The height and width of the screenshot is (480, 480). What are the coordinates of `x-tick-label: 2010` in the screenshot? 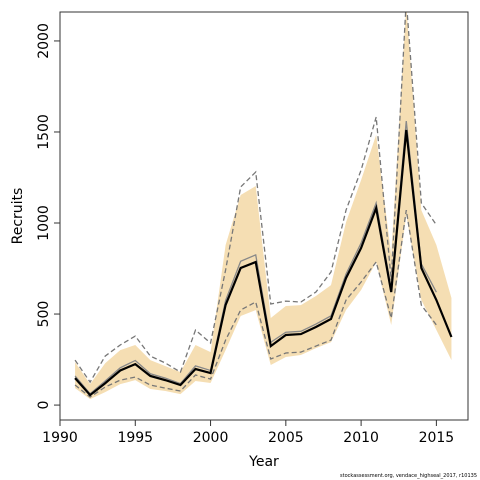 It's located at (361, 438).